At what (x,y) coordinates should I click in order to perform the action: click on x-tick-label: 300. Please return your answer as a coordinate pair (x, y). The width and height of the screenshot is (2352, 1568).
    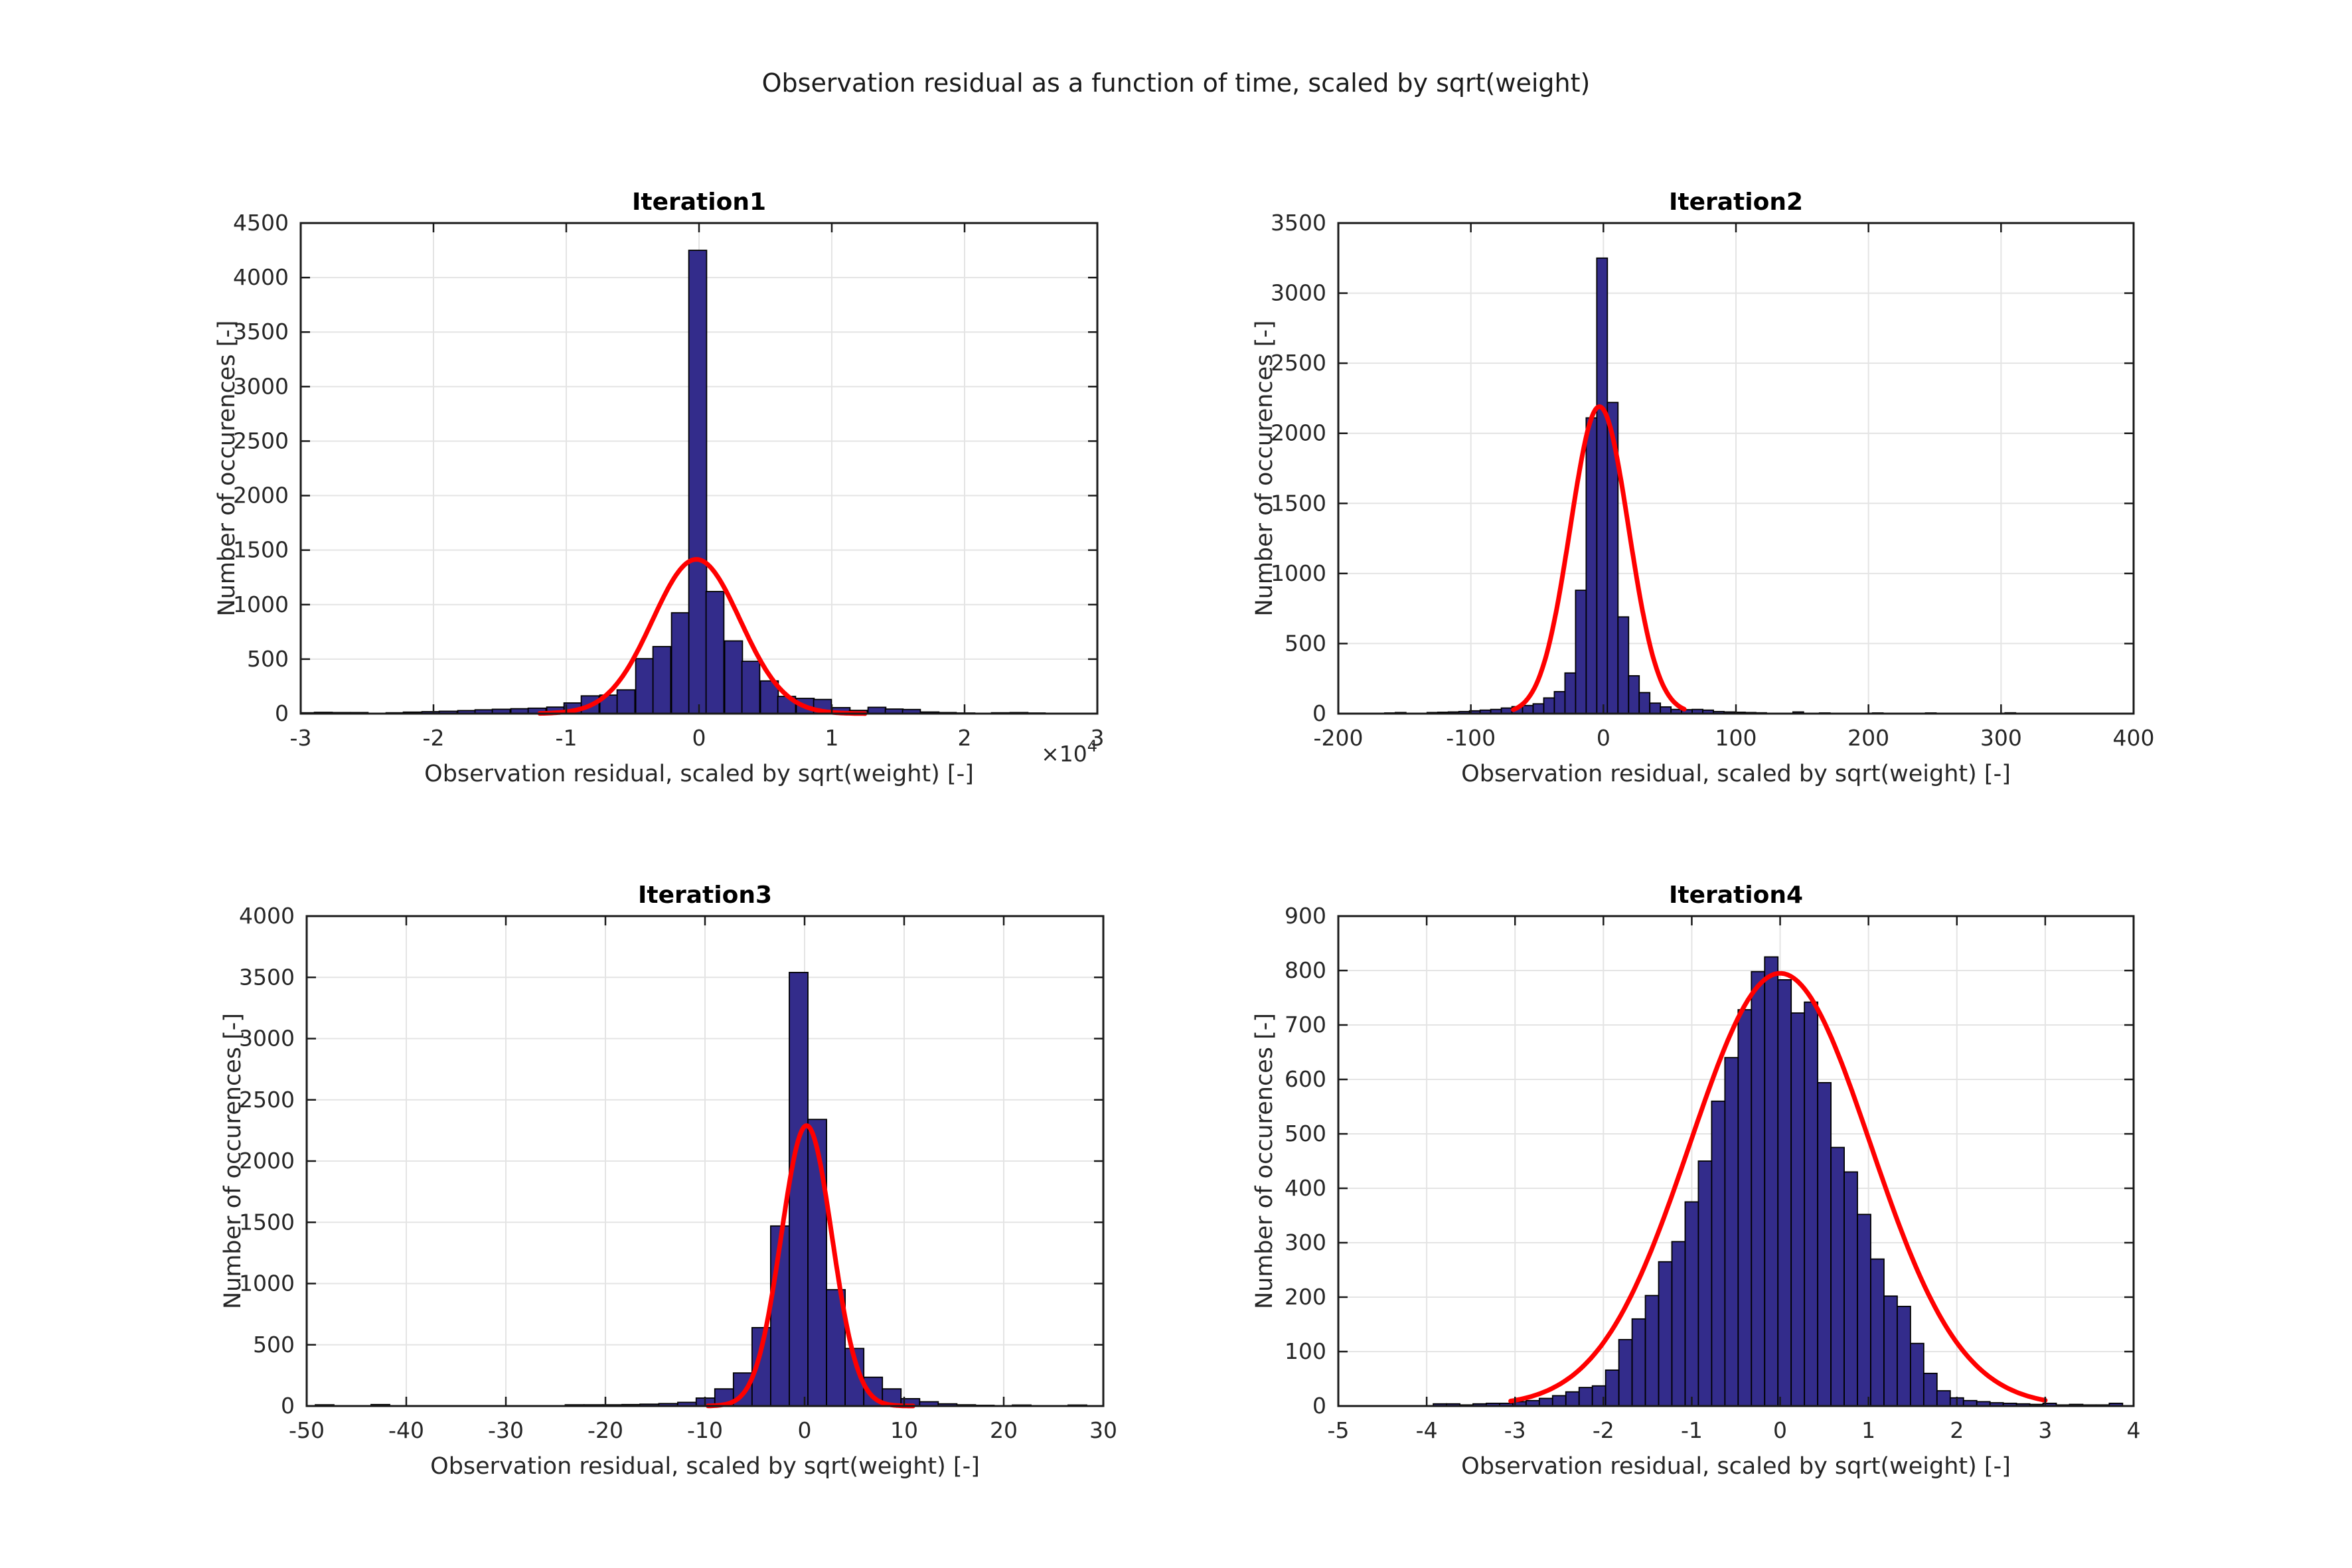
    Looking at the image, I should click on (2001, 738).